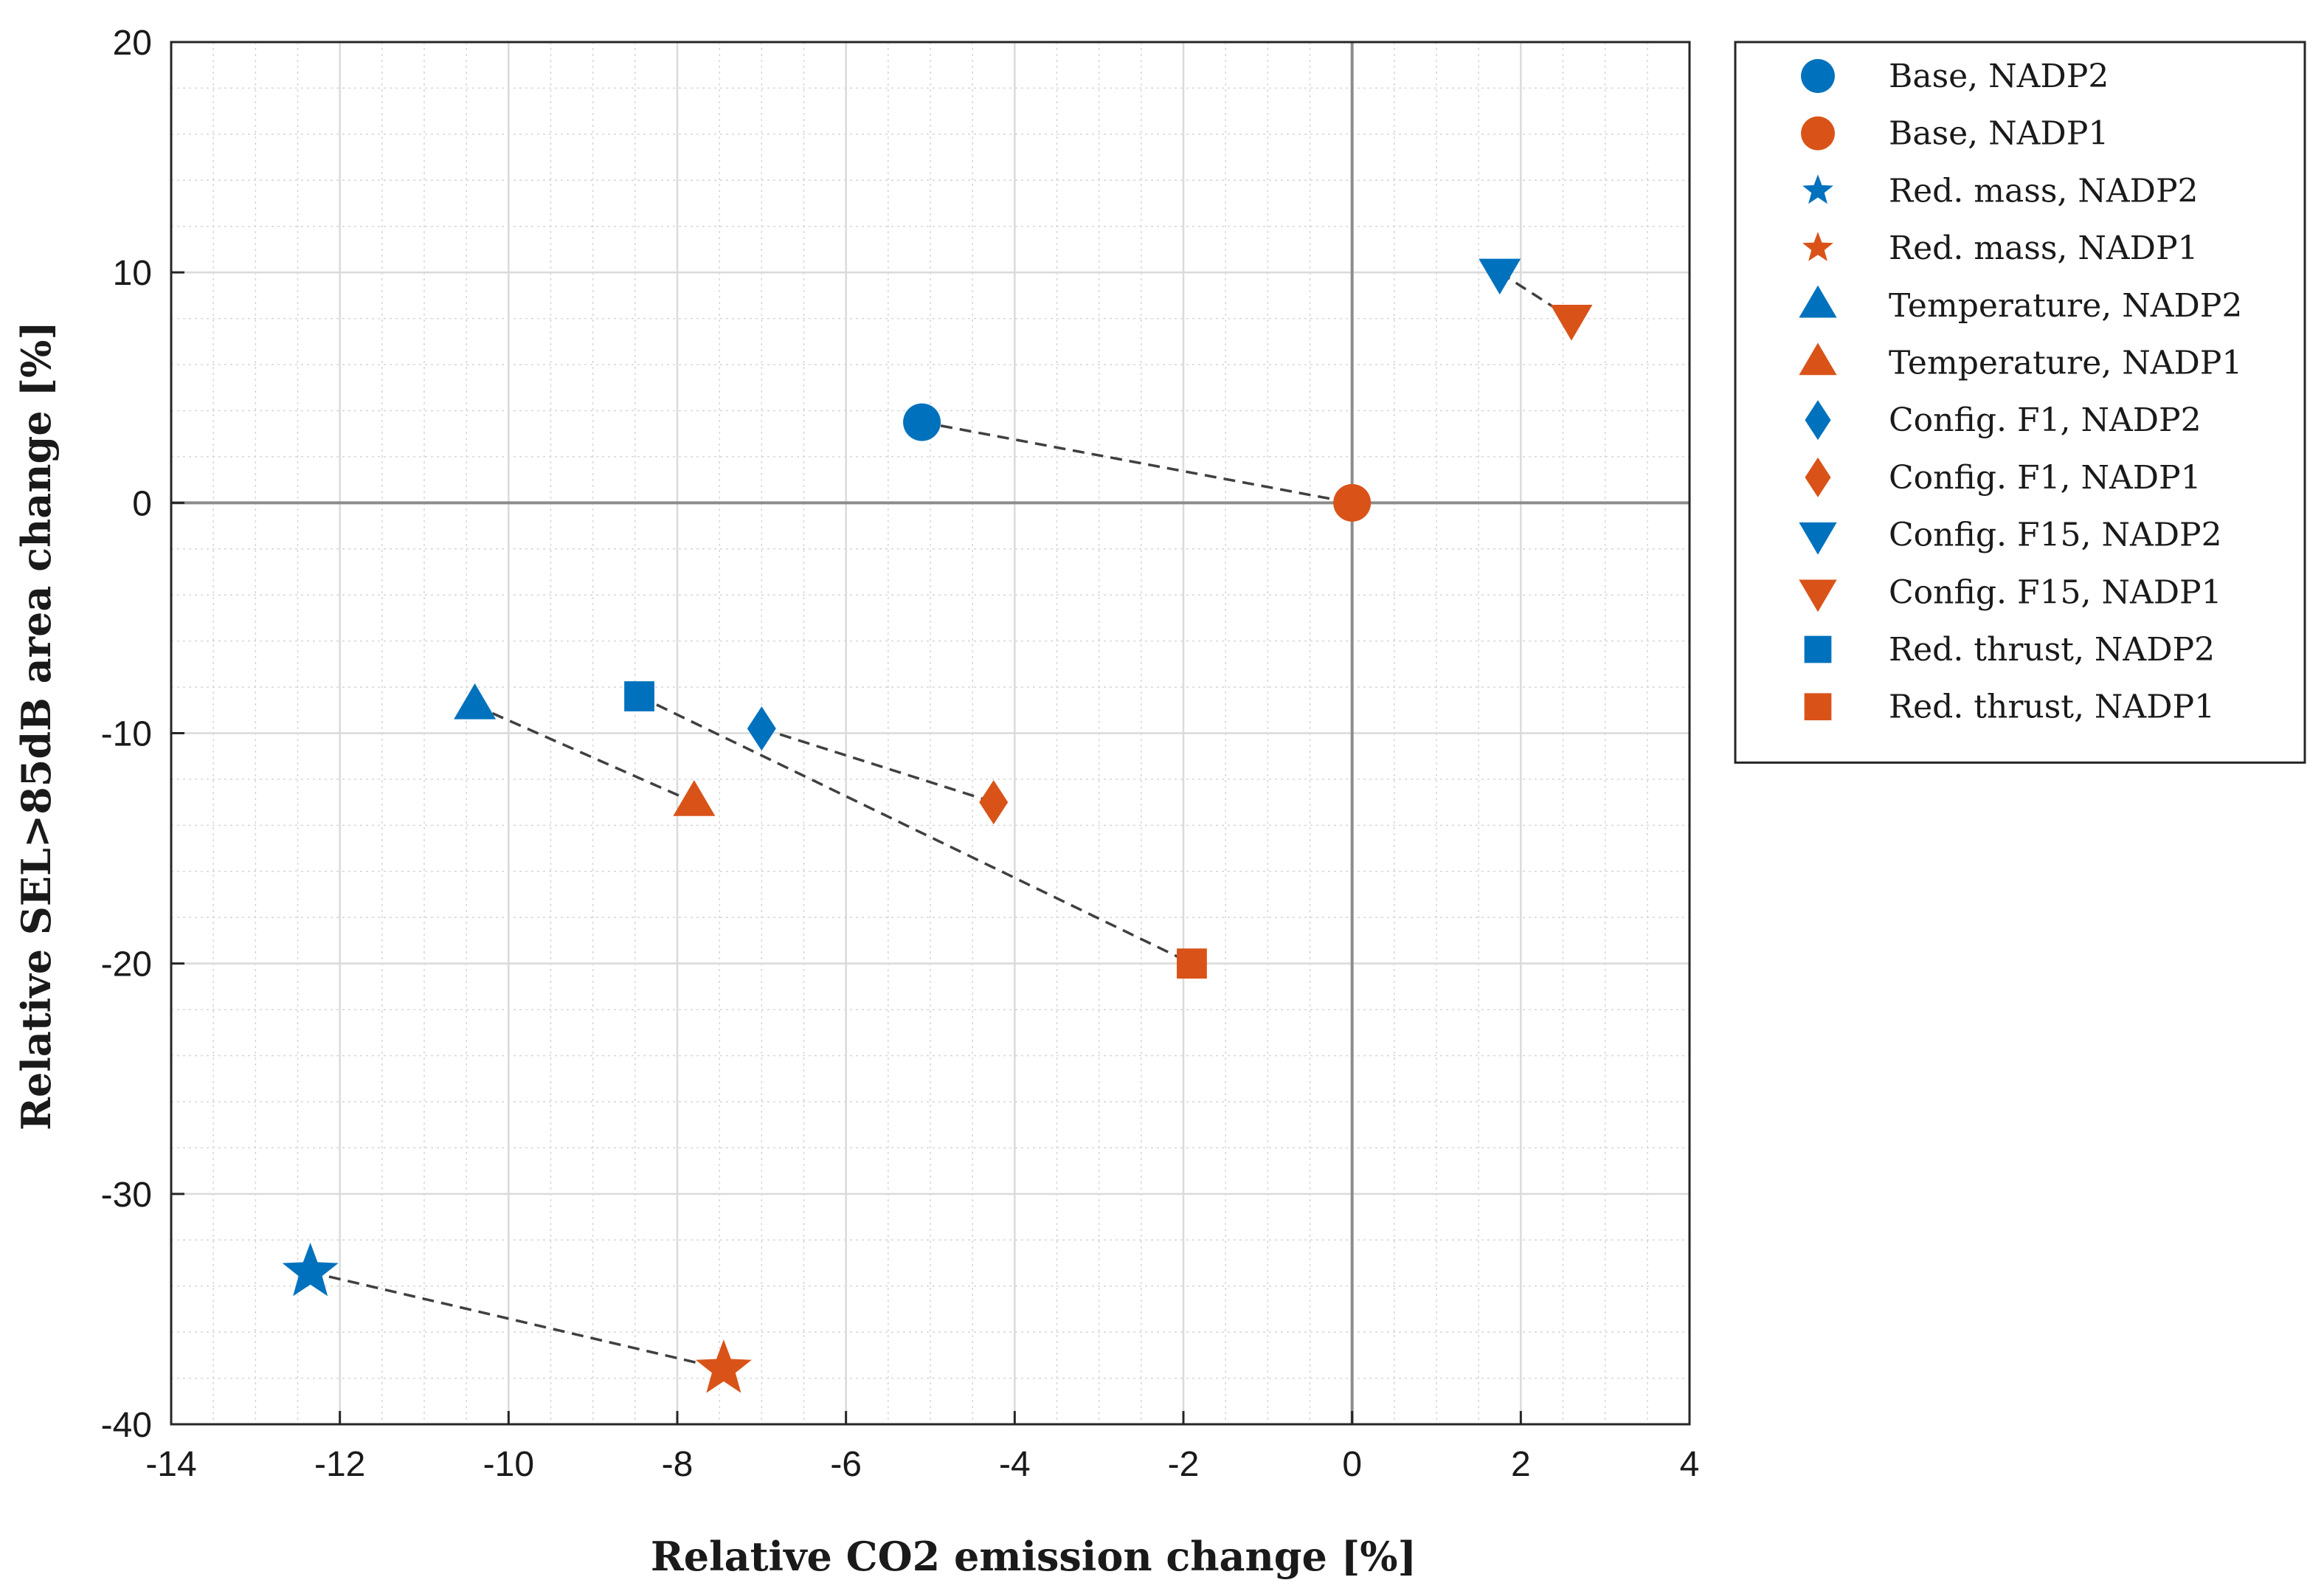 The width and height of the screenshot is (2324, 1594). Describe the element at coordinates (639, 696) in the screenshot. I see `marker-red-thrust-nadp2` at that location.